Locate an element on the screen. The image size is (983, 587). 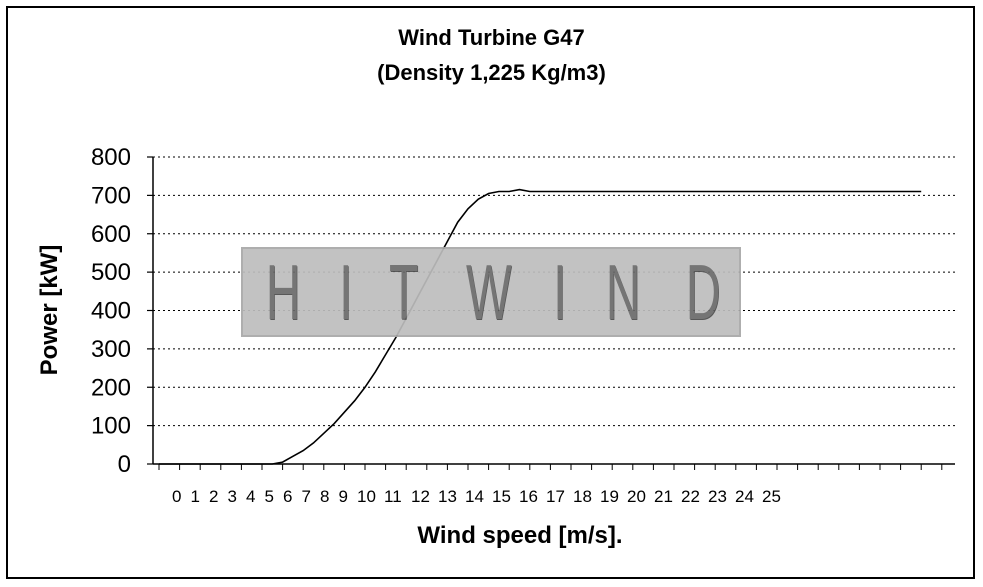
x-tick-label-3: 3 is located at coordinates (232, 496).